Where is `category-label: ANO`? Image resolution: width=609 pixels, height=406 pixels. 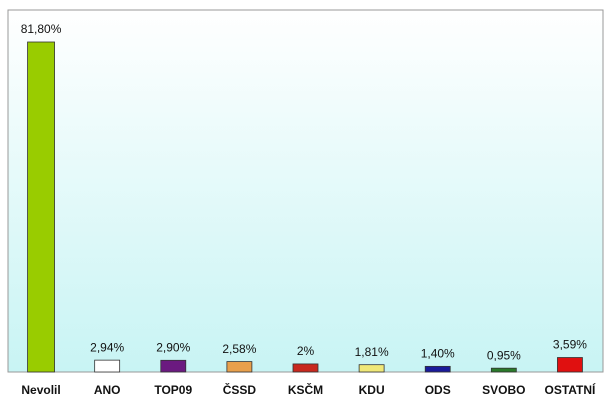 category-label: ANO is located at coordinates (107, 390).